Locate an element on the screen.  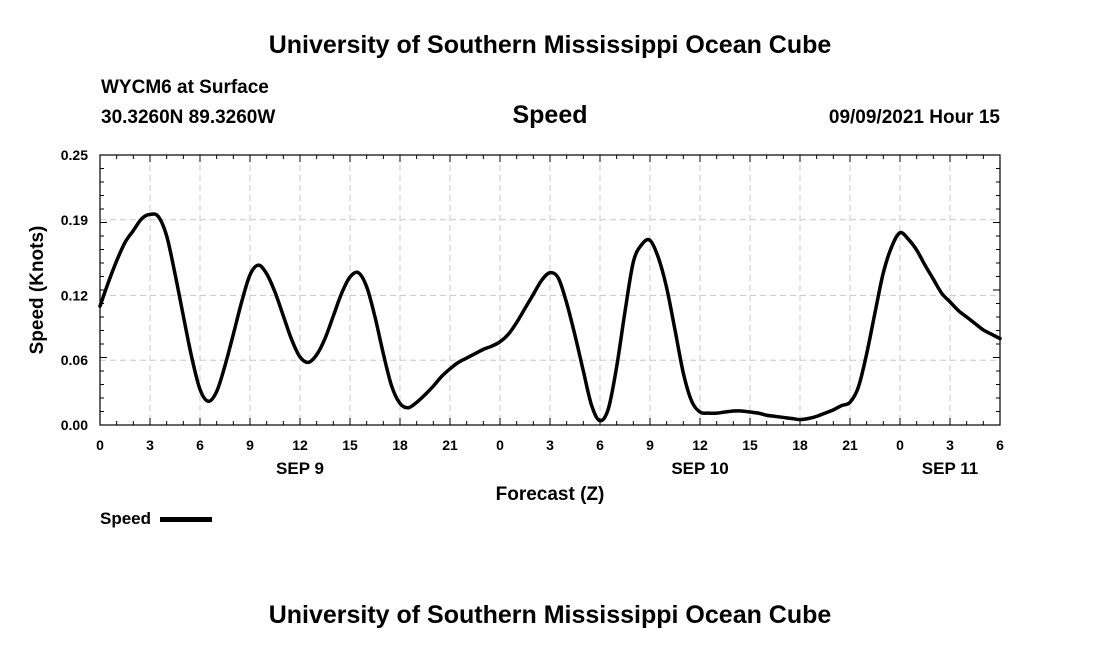
x-axis-title: Forecast (Z) is located at coordinates (550, 494).